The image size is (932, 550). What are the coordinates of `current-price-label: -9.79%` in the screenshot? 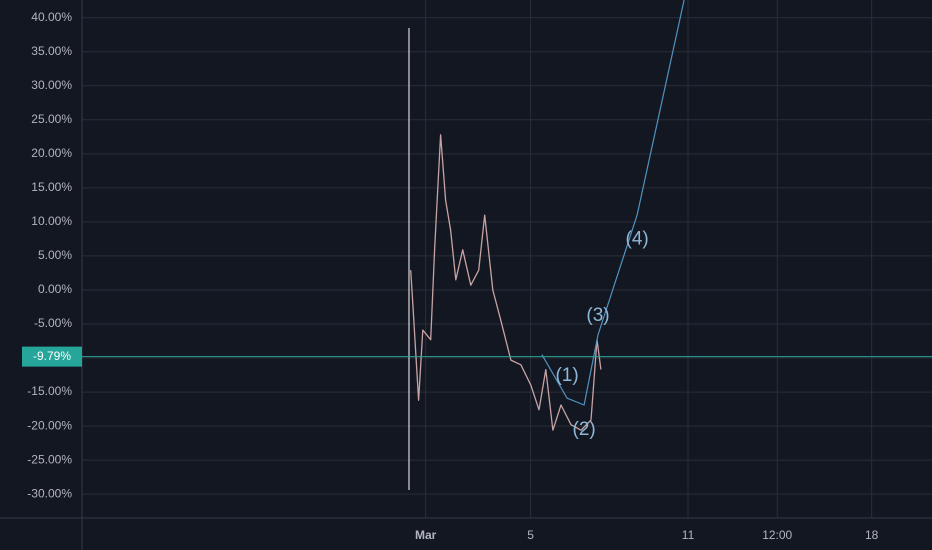 It's located at (52, 356).